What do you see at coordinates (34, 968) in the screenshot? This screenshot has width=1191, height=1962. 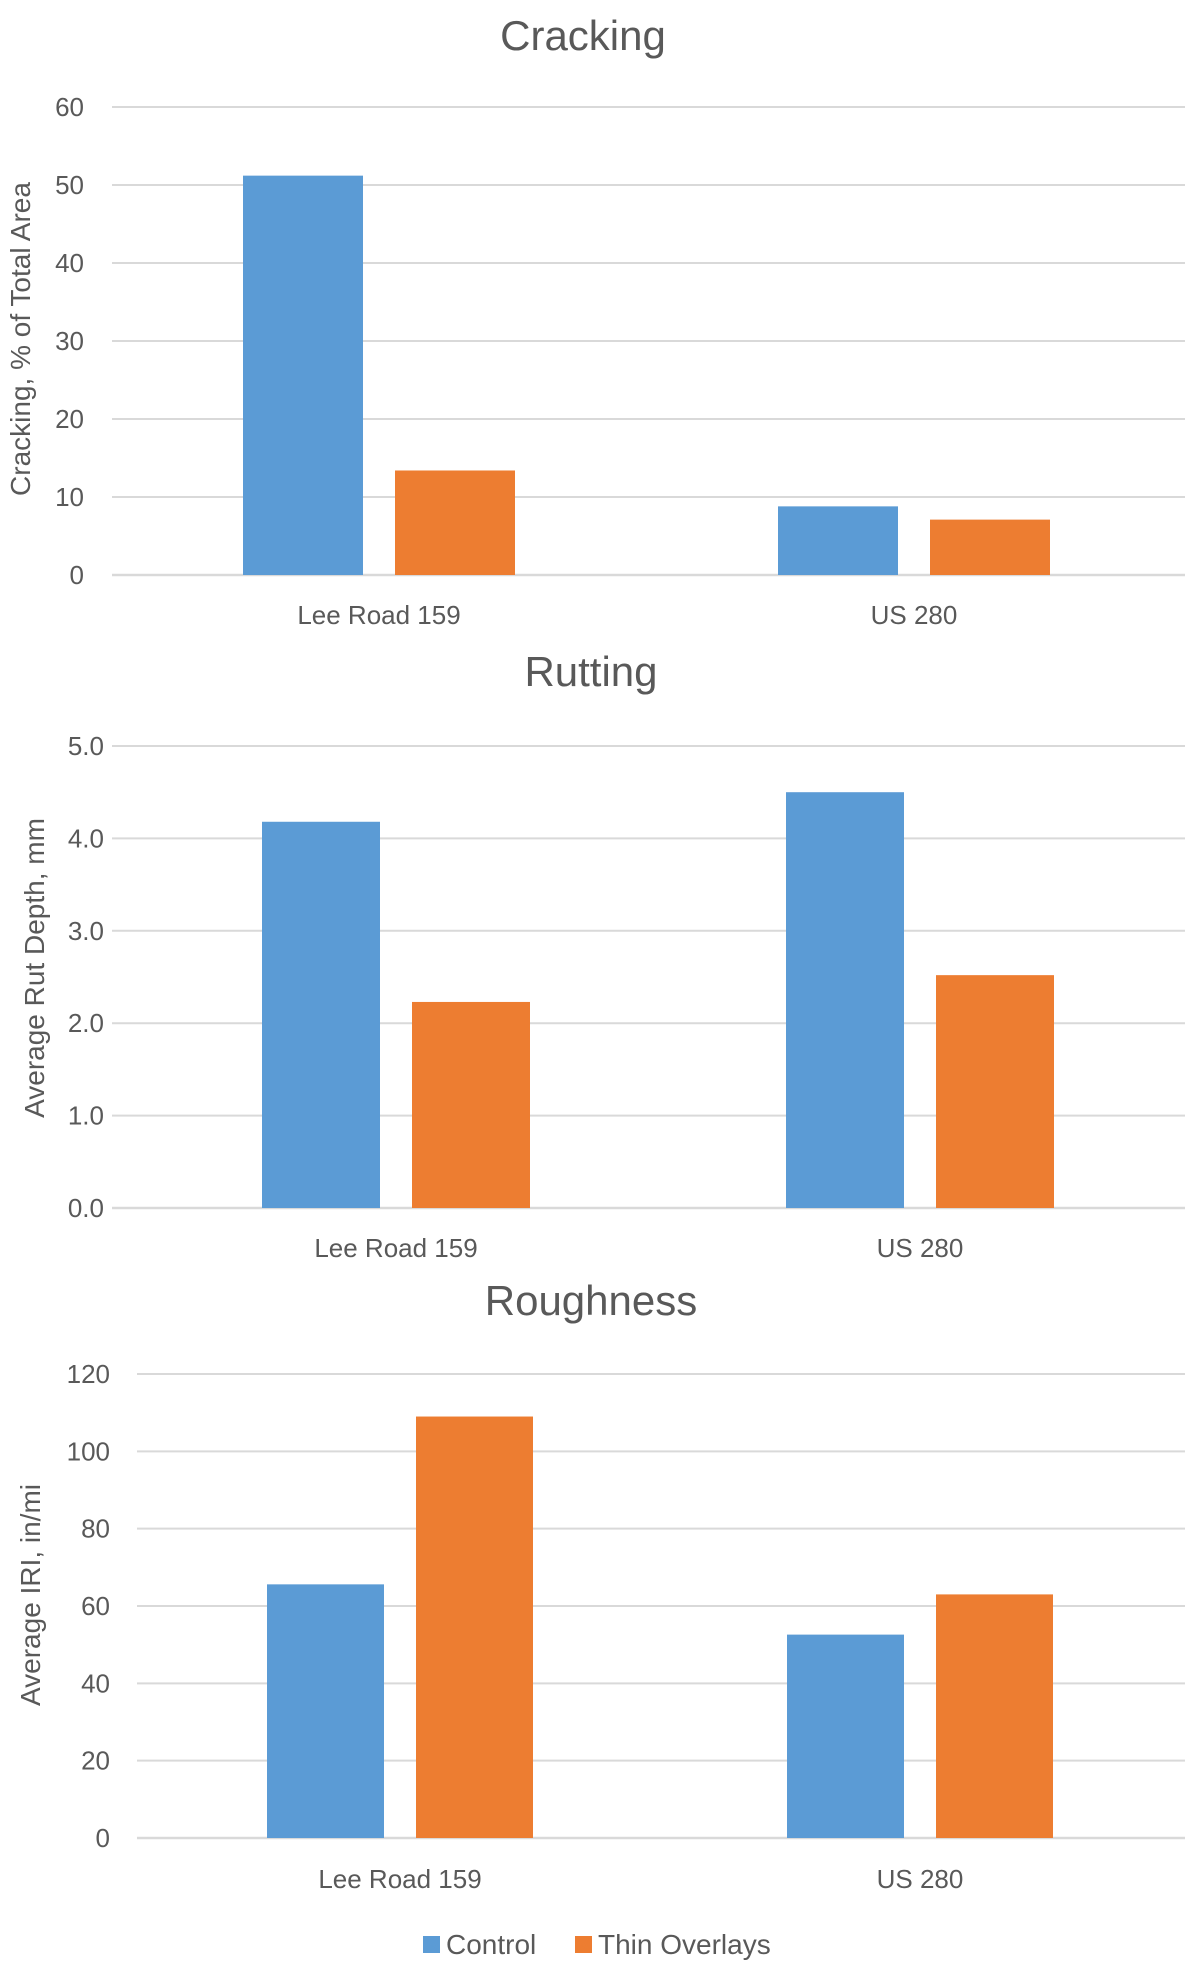 I see `y-axis-label-rutting: Average Rut Depth, mm` at bounding box center [34, 968].